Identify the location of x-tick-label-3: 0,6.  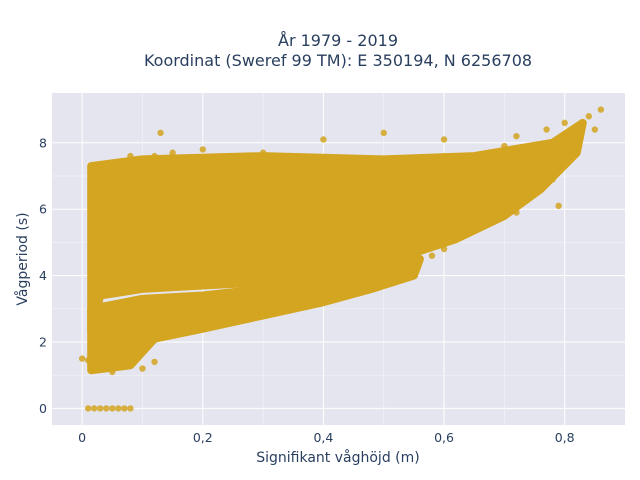
(444, 437).